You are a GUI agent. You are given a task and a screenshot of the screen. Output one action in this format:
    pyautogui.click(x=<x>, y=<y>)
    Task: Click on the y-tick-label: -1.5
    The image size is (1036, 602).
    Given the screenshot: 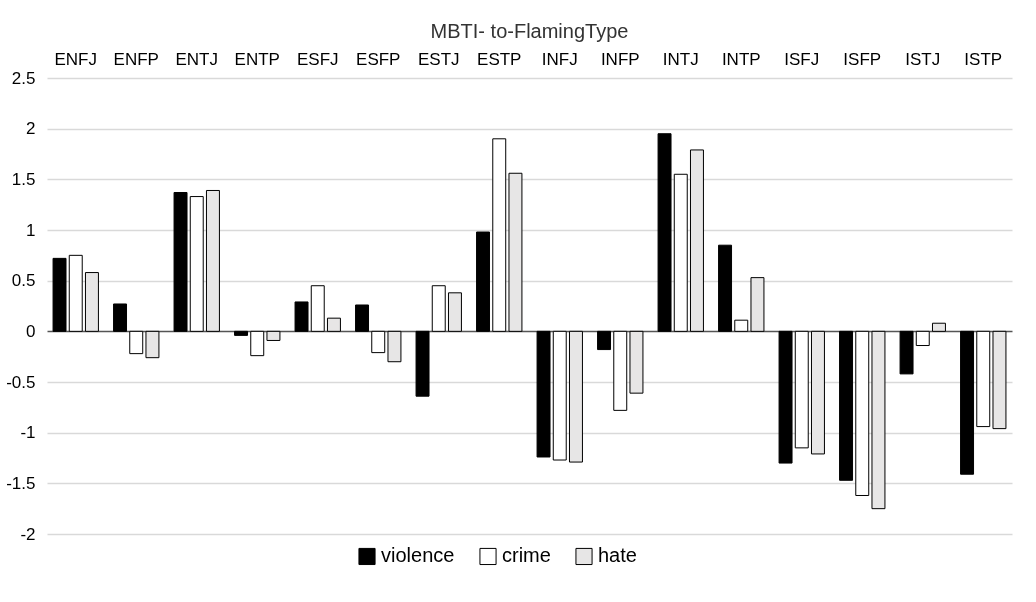 What is the action you would take?
    pyautogui.click(x=21, y=483)
    